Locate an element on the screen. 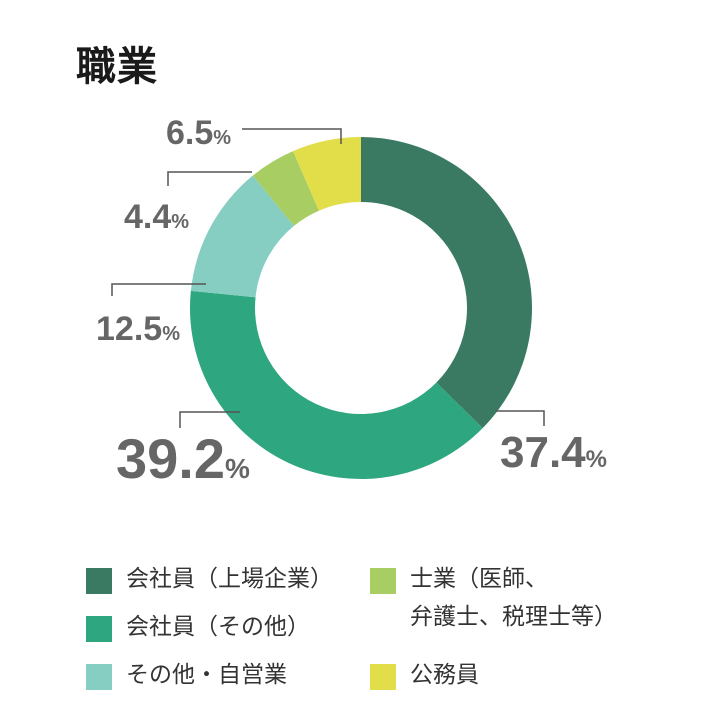  slice-self-employed is located at coordinates (242, 236).